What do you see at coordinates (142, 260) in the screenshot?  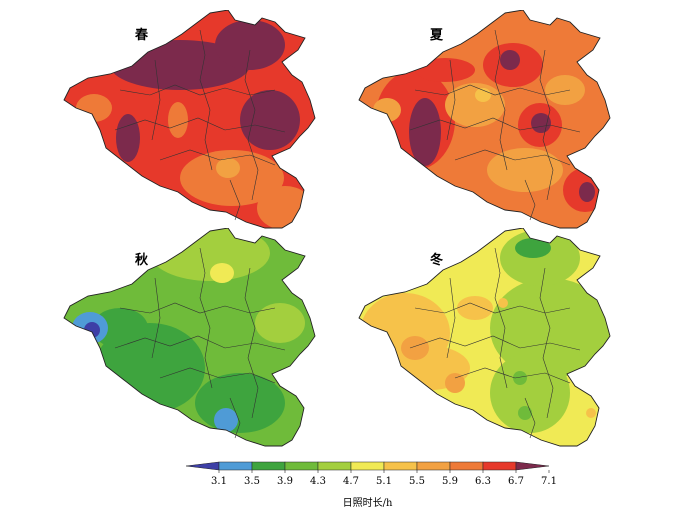 I see `season-label-autumn: 秋` at bounding box center [142, 260].